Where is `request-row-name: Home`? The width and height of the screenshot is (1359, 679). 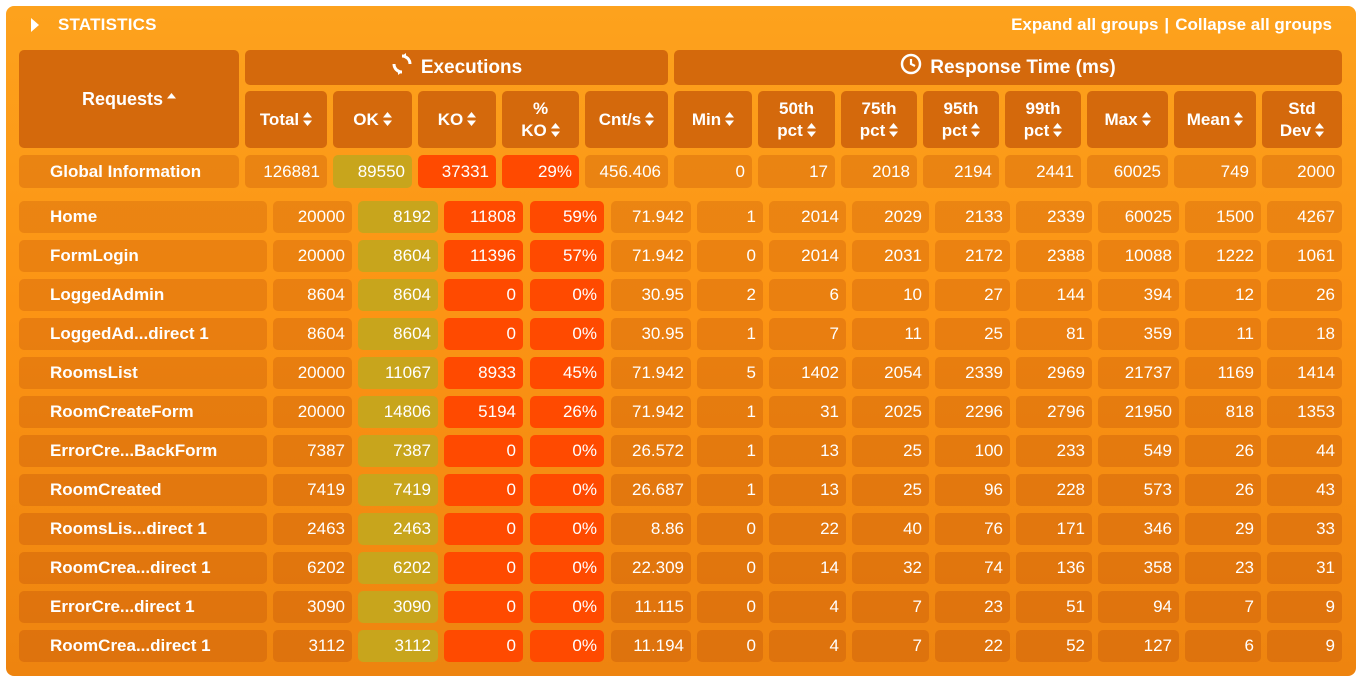
request-row-name: Home is located at coordinates (143, 217).